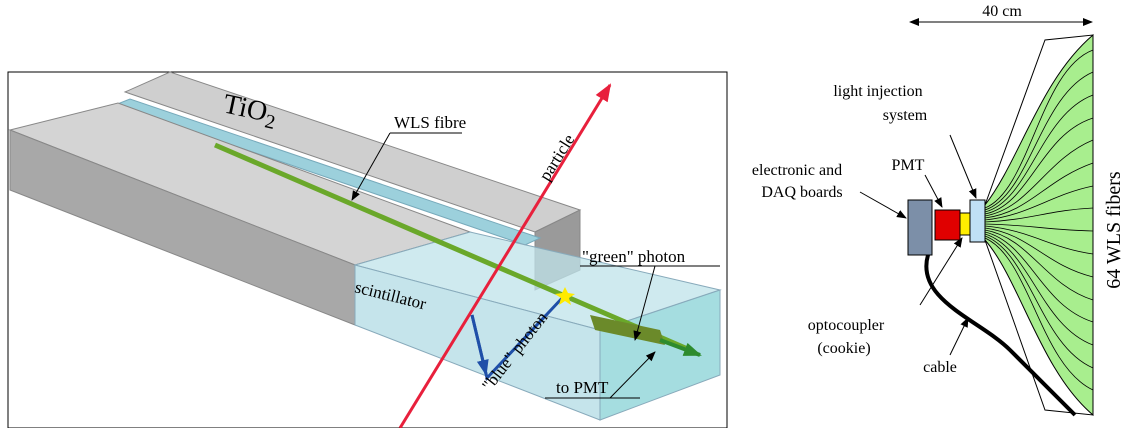  I want to click on injection-box, so click(977, 221).